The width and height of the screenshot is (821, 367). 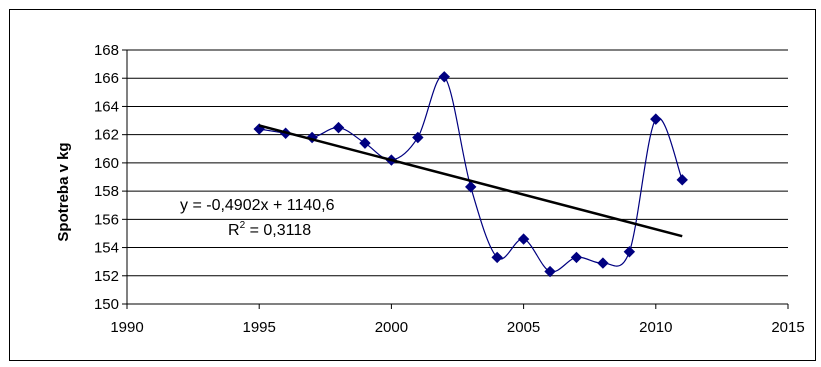 What do you see at coordinates (550, 271) in the screenshot?
I see `data-point-2006` at bounding box center [550, 271].